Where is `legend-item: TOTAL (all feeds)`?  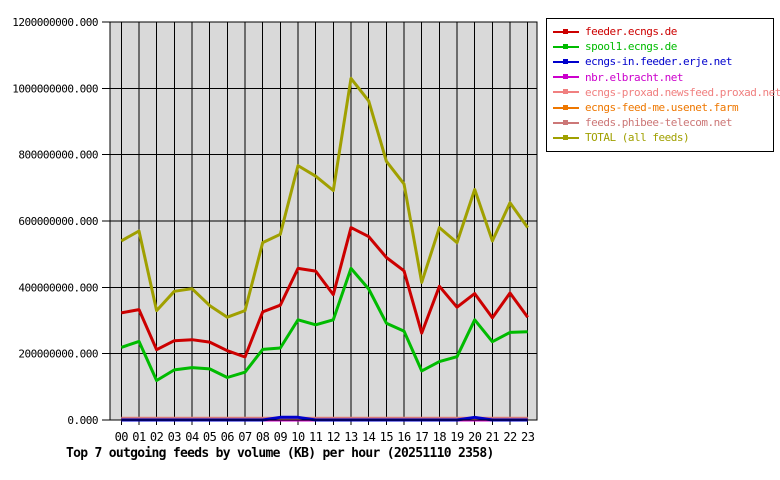
legend-item: TOTAL (all feeds) is located at coordinates (660, 137).